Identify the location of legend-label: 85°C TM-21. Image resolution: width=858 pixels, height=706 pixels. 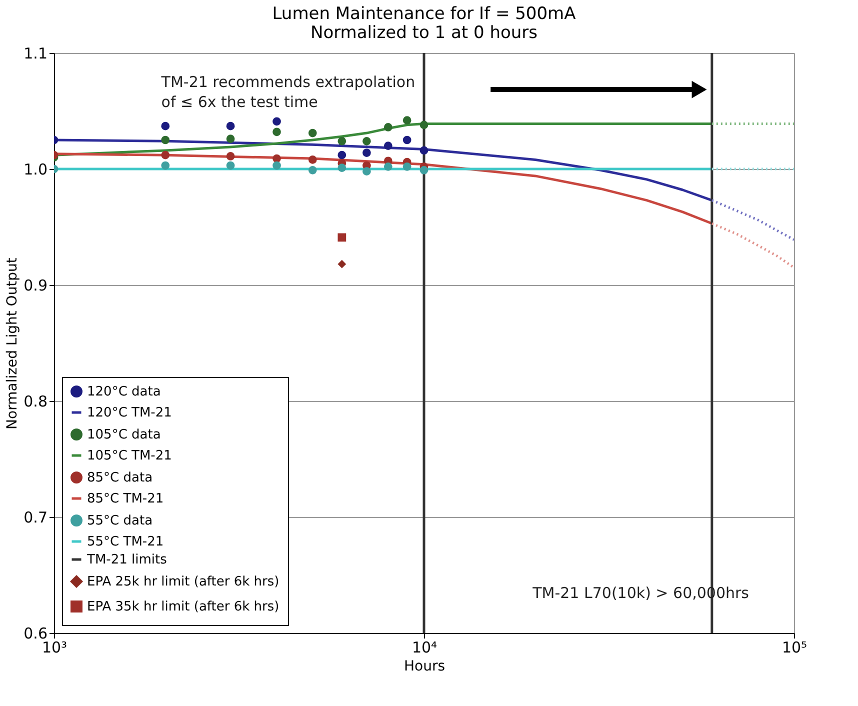
(125, 499).